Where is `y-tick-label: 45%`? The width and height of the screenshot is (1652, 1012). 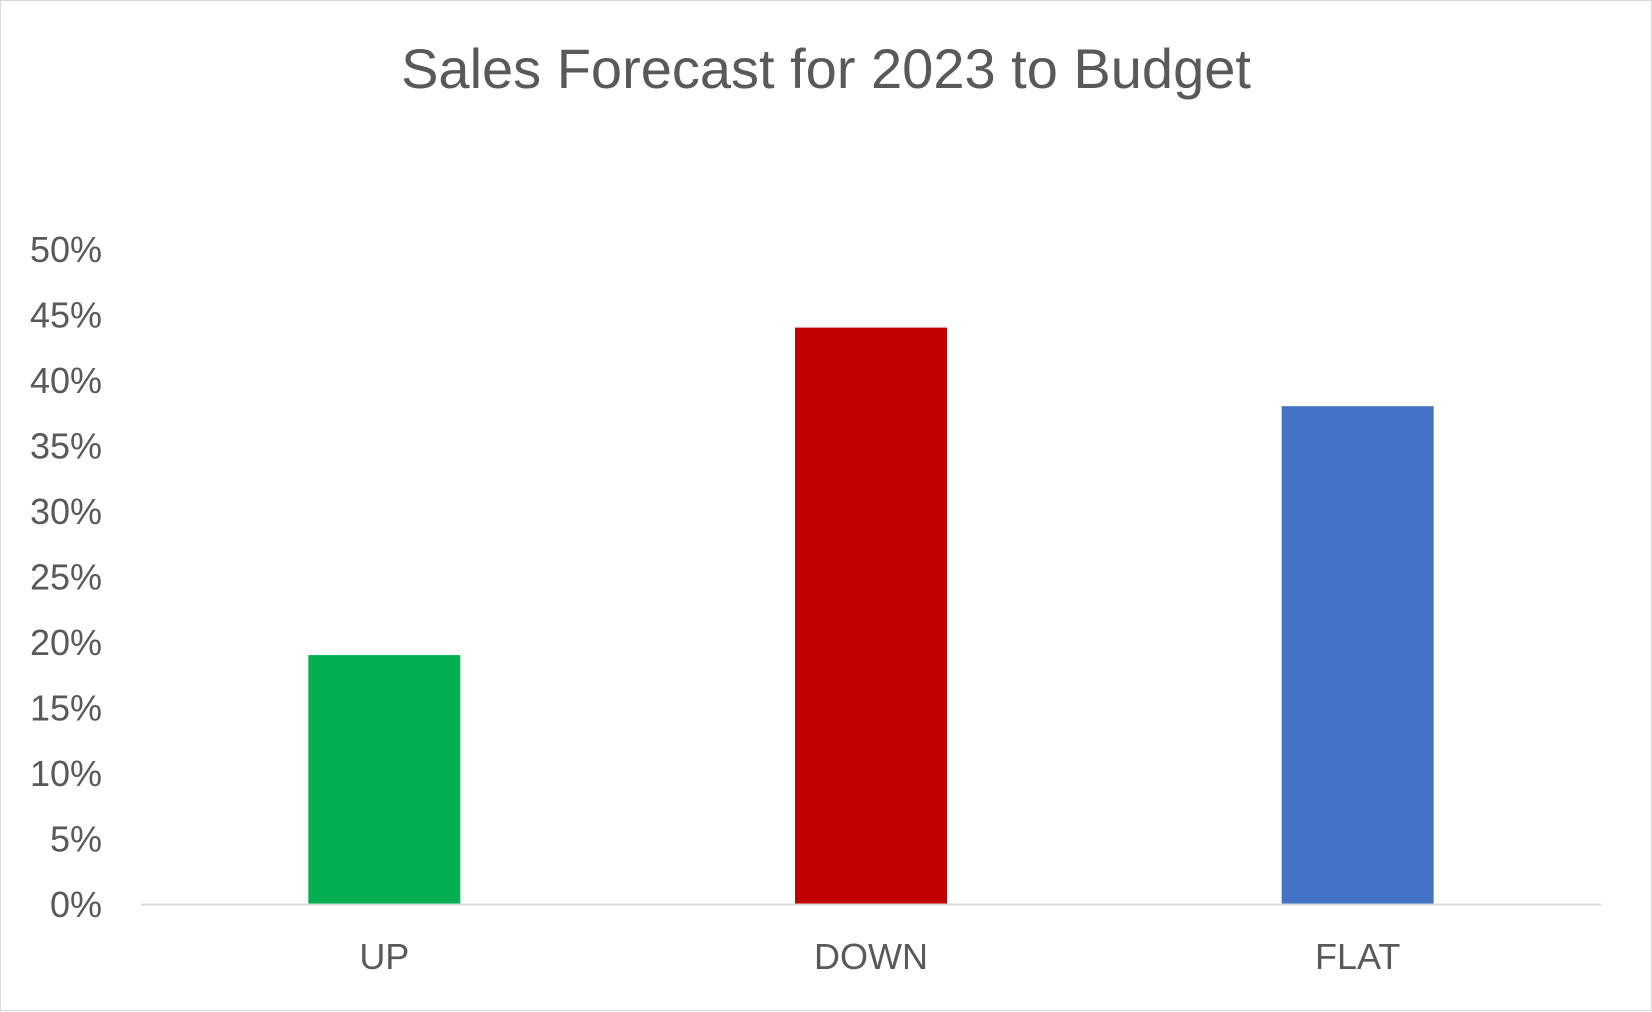
y-tick-label: 45% is located at coordinates (66, 315).